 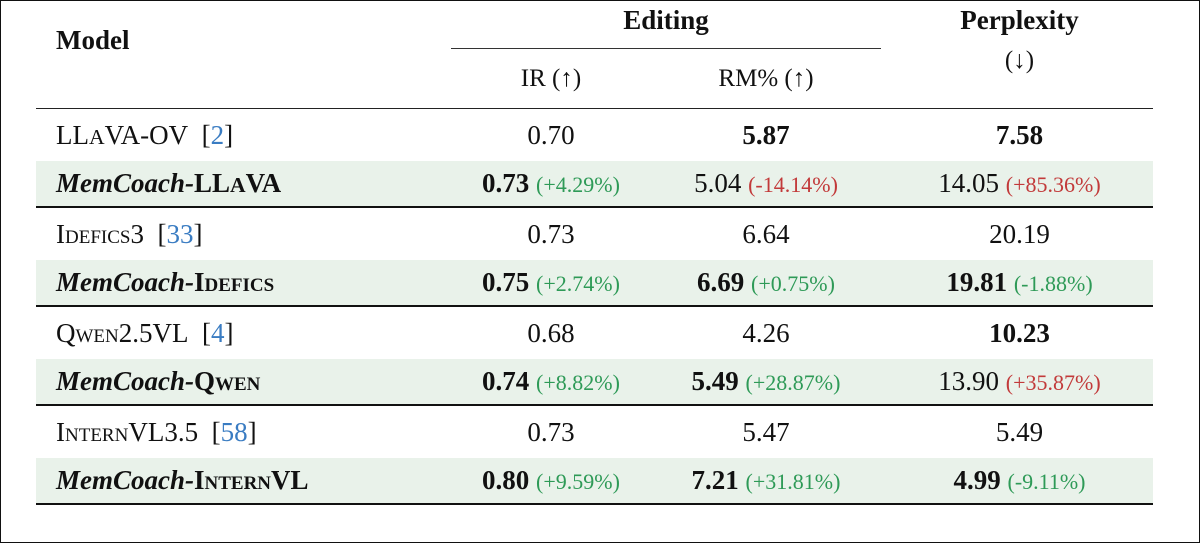 I want to click on header-rm: RM% (↑), so click(x=766, y=78).